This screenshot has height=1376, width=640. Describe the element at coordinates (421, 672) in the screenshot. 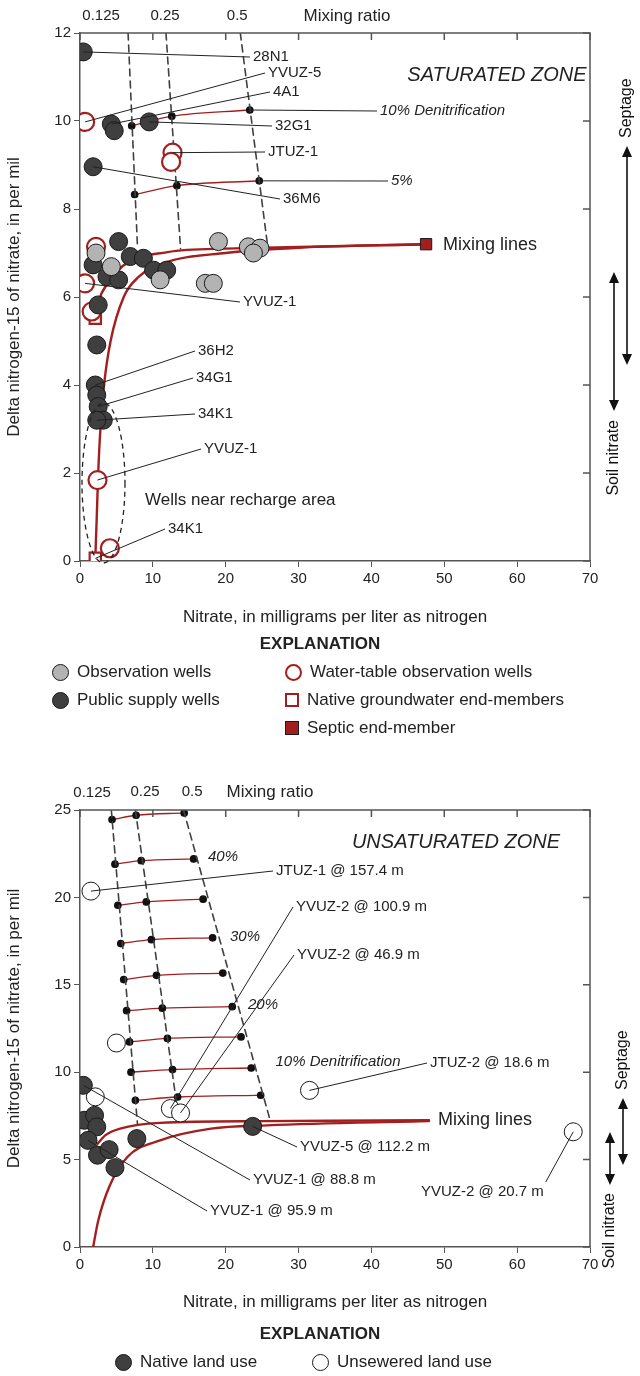

I see `legend-label: Water-table observation wells` at that location.